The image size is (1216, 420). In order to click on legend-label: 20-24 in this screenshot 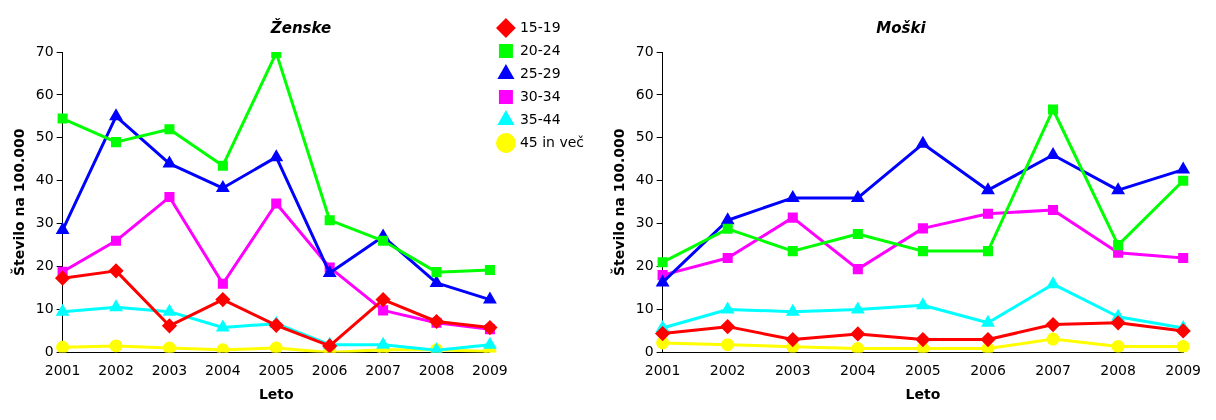, I will do `click(540, 49)`.